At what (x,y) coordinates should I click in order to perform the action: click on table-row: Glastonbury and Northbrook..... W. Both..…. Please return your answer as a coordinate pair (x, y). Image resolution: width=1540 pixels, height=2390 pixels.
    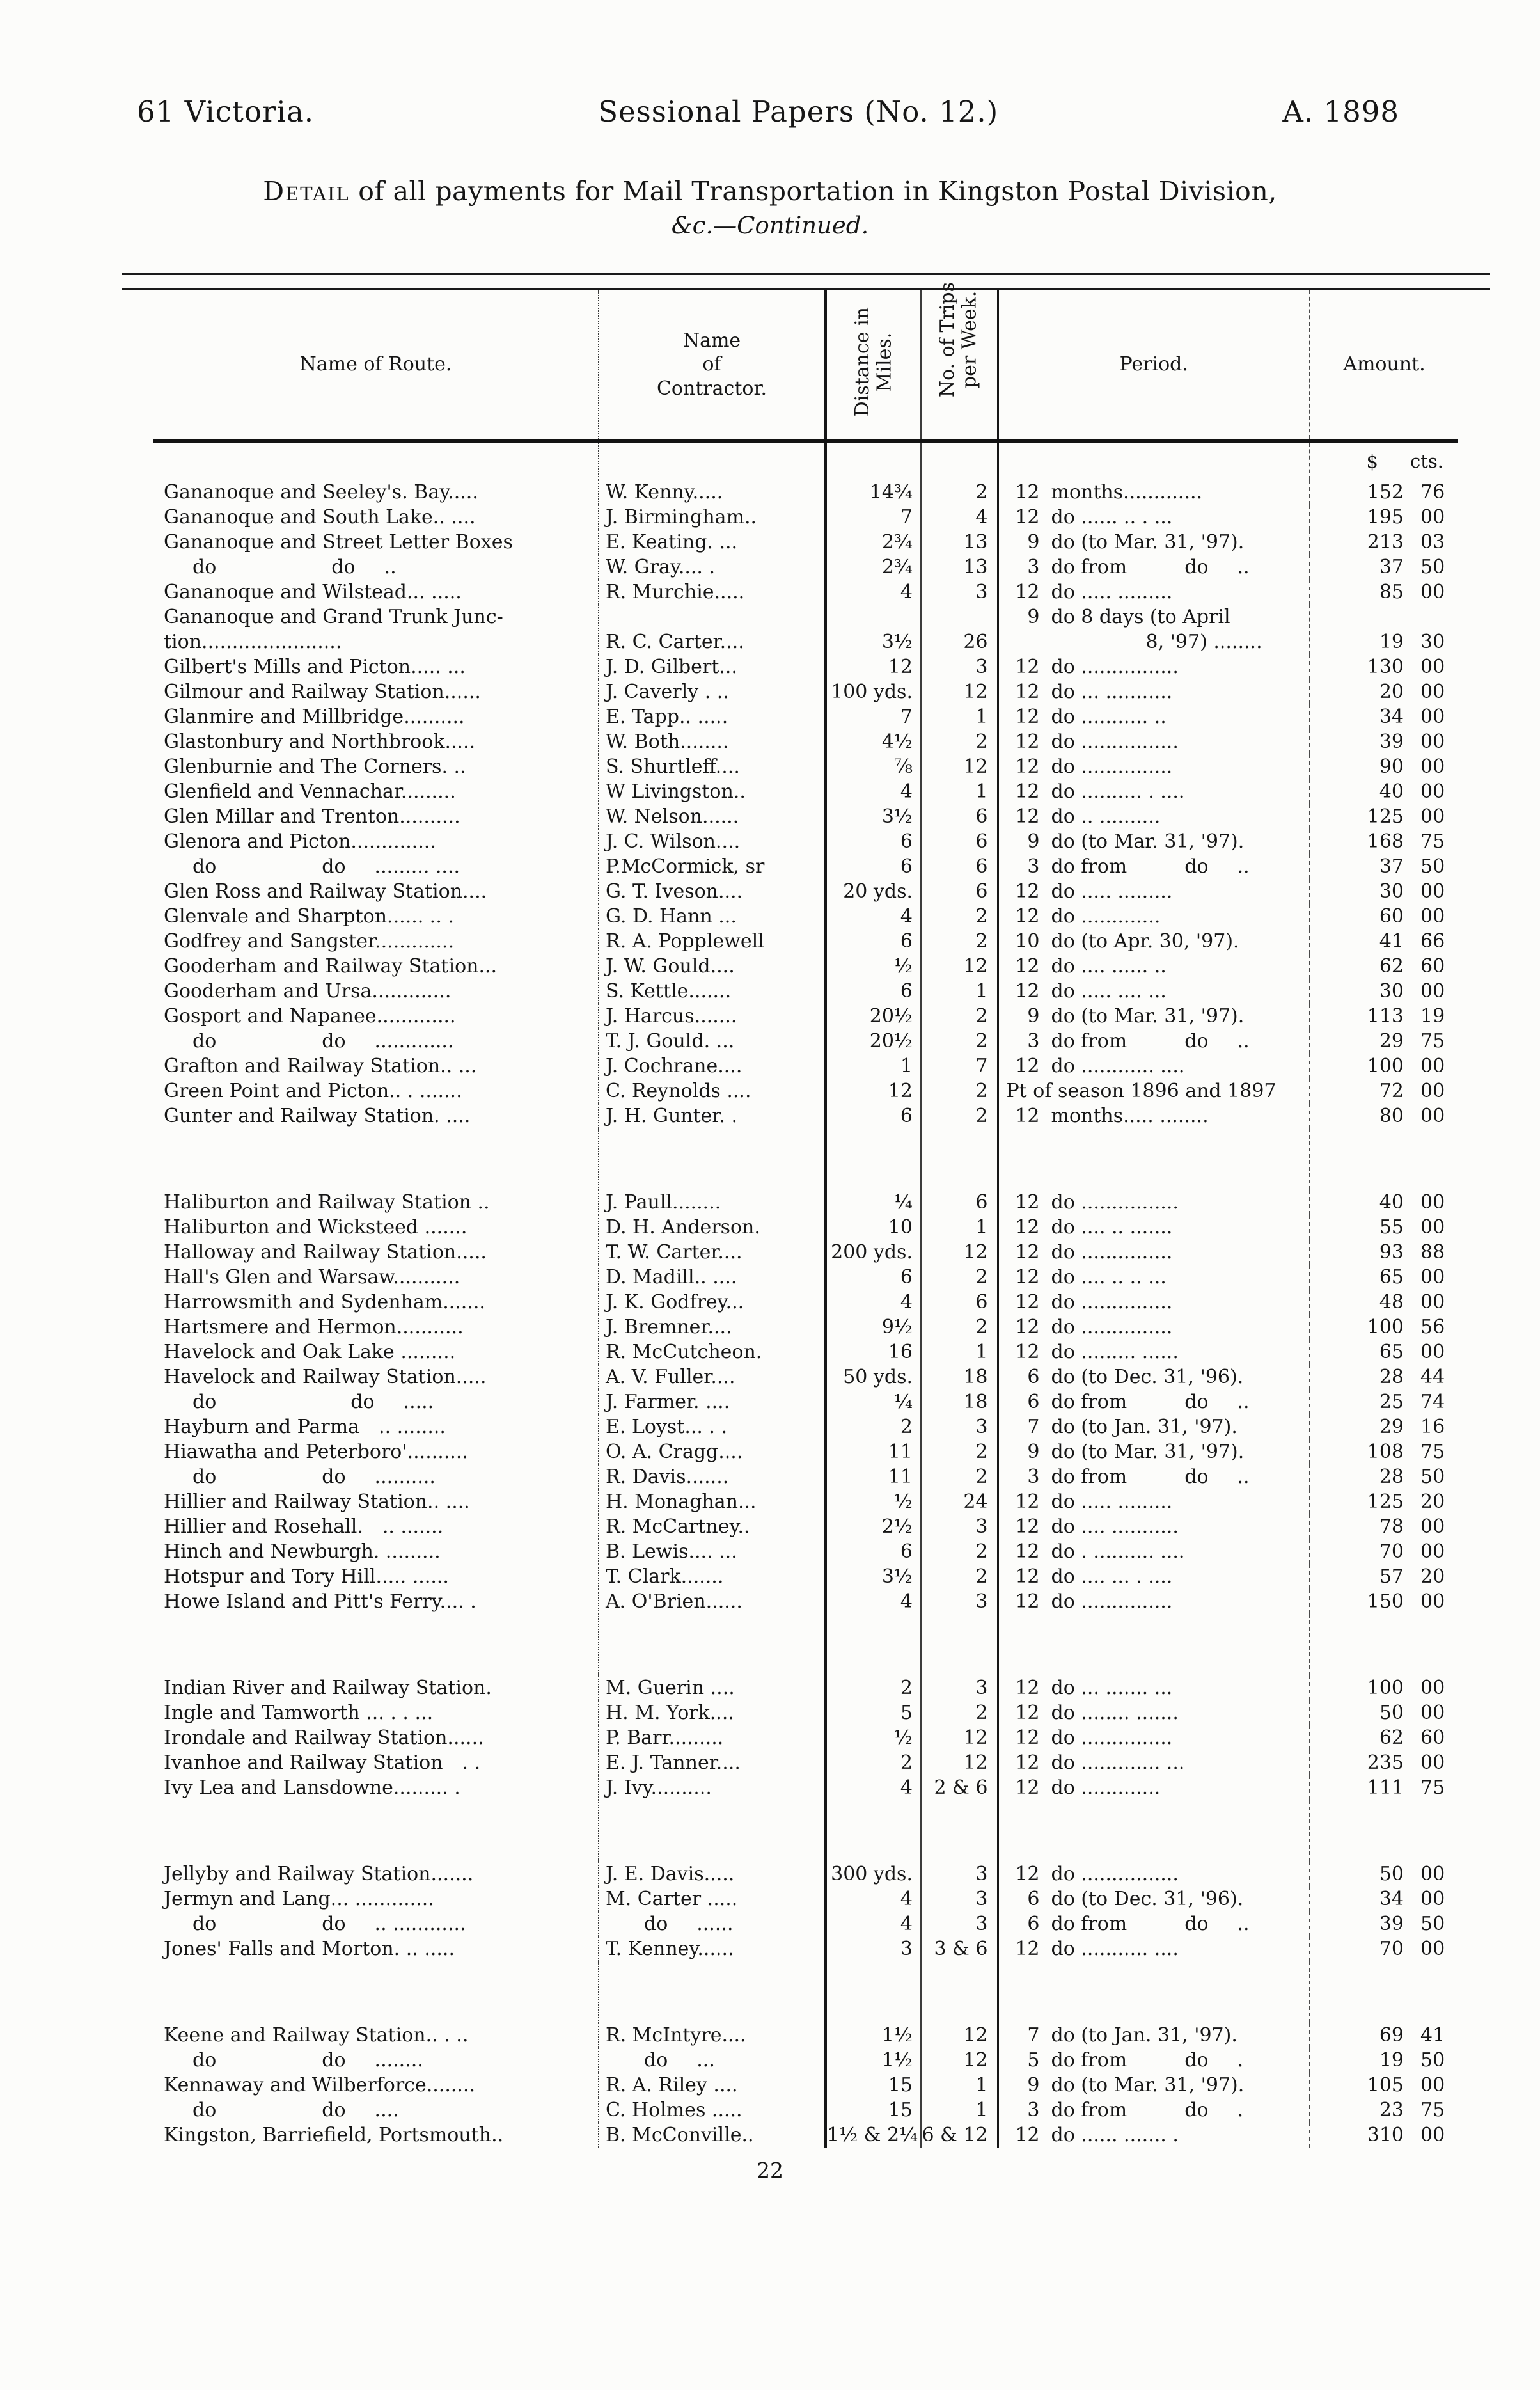
    Looking at the image, I should click on (805, 741).